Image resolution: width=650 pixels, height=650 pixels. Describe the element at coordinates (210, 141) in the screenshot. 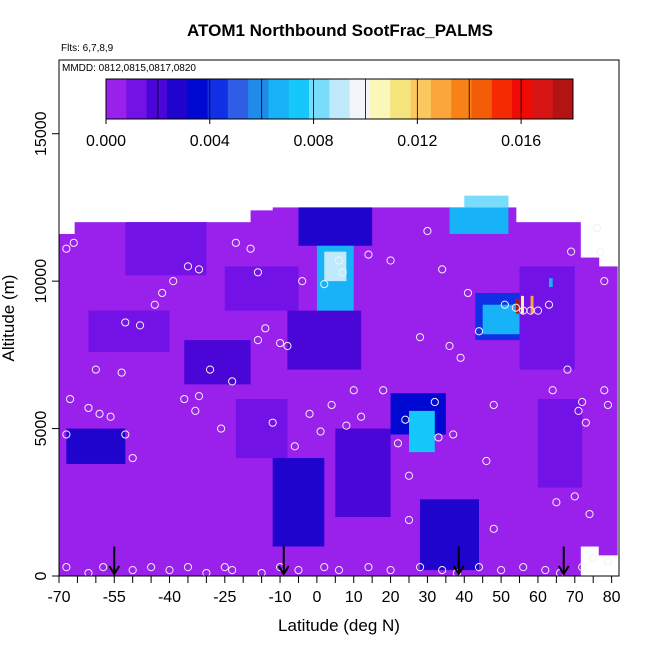

I see `colorbar-tick-label: 0.004` at that location.